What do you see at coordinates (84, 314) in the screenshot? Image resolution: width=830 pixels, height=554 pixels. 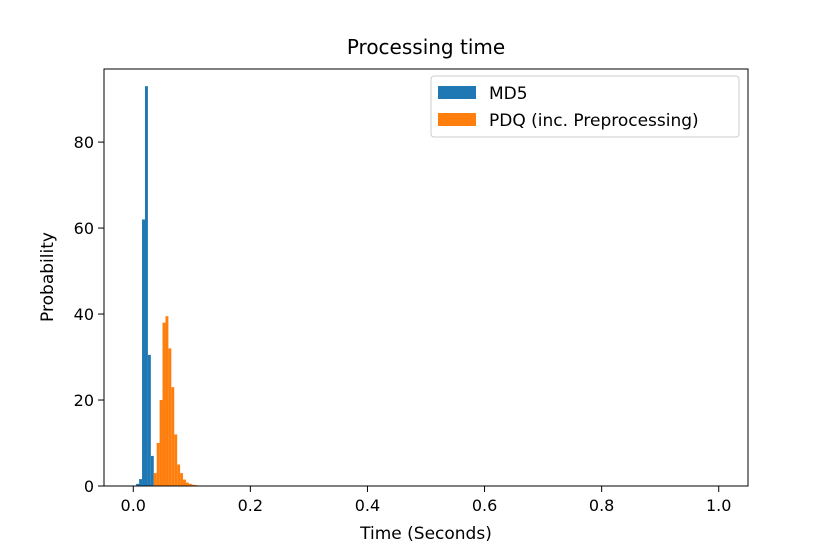 I see `y-tick-label: 40` at bounding box center [84, 314].